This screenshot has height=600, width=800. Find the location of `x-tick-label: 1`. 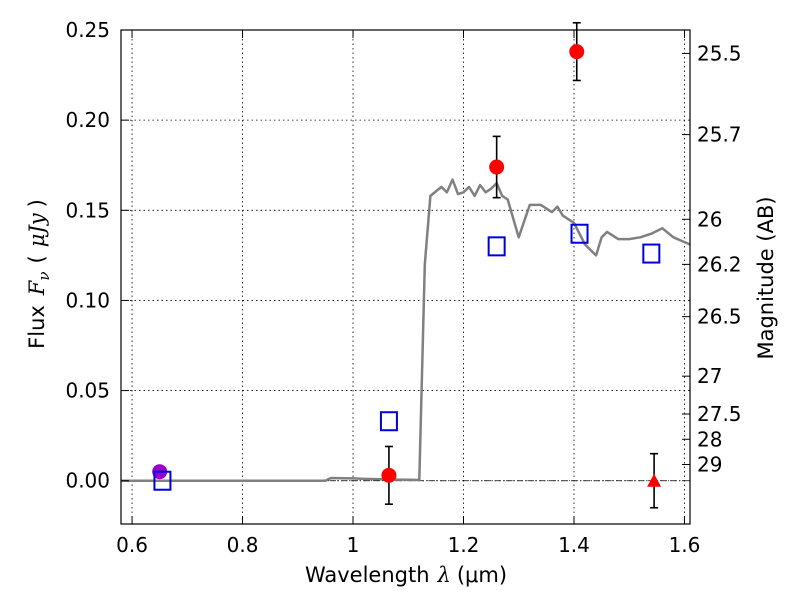

x-tick-label: 1 is located at coordinates (353, 545).